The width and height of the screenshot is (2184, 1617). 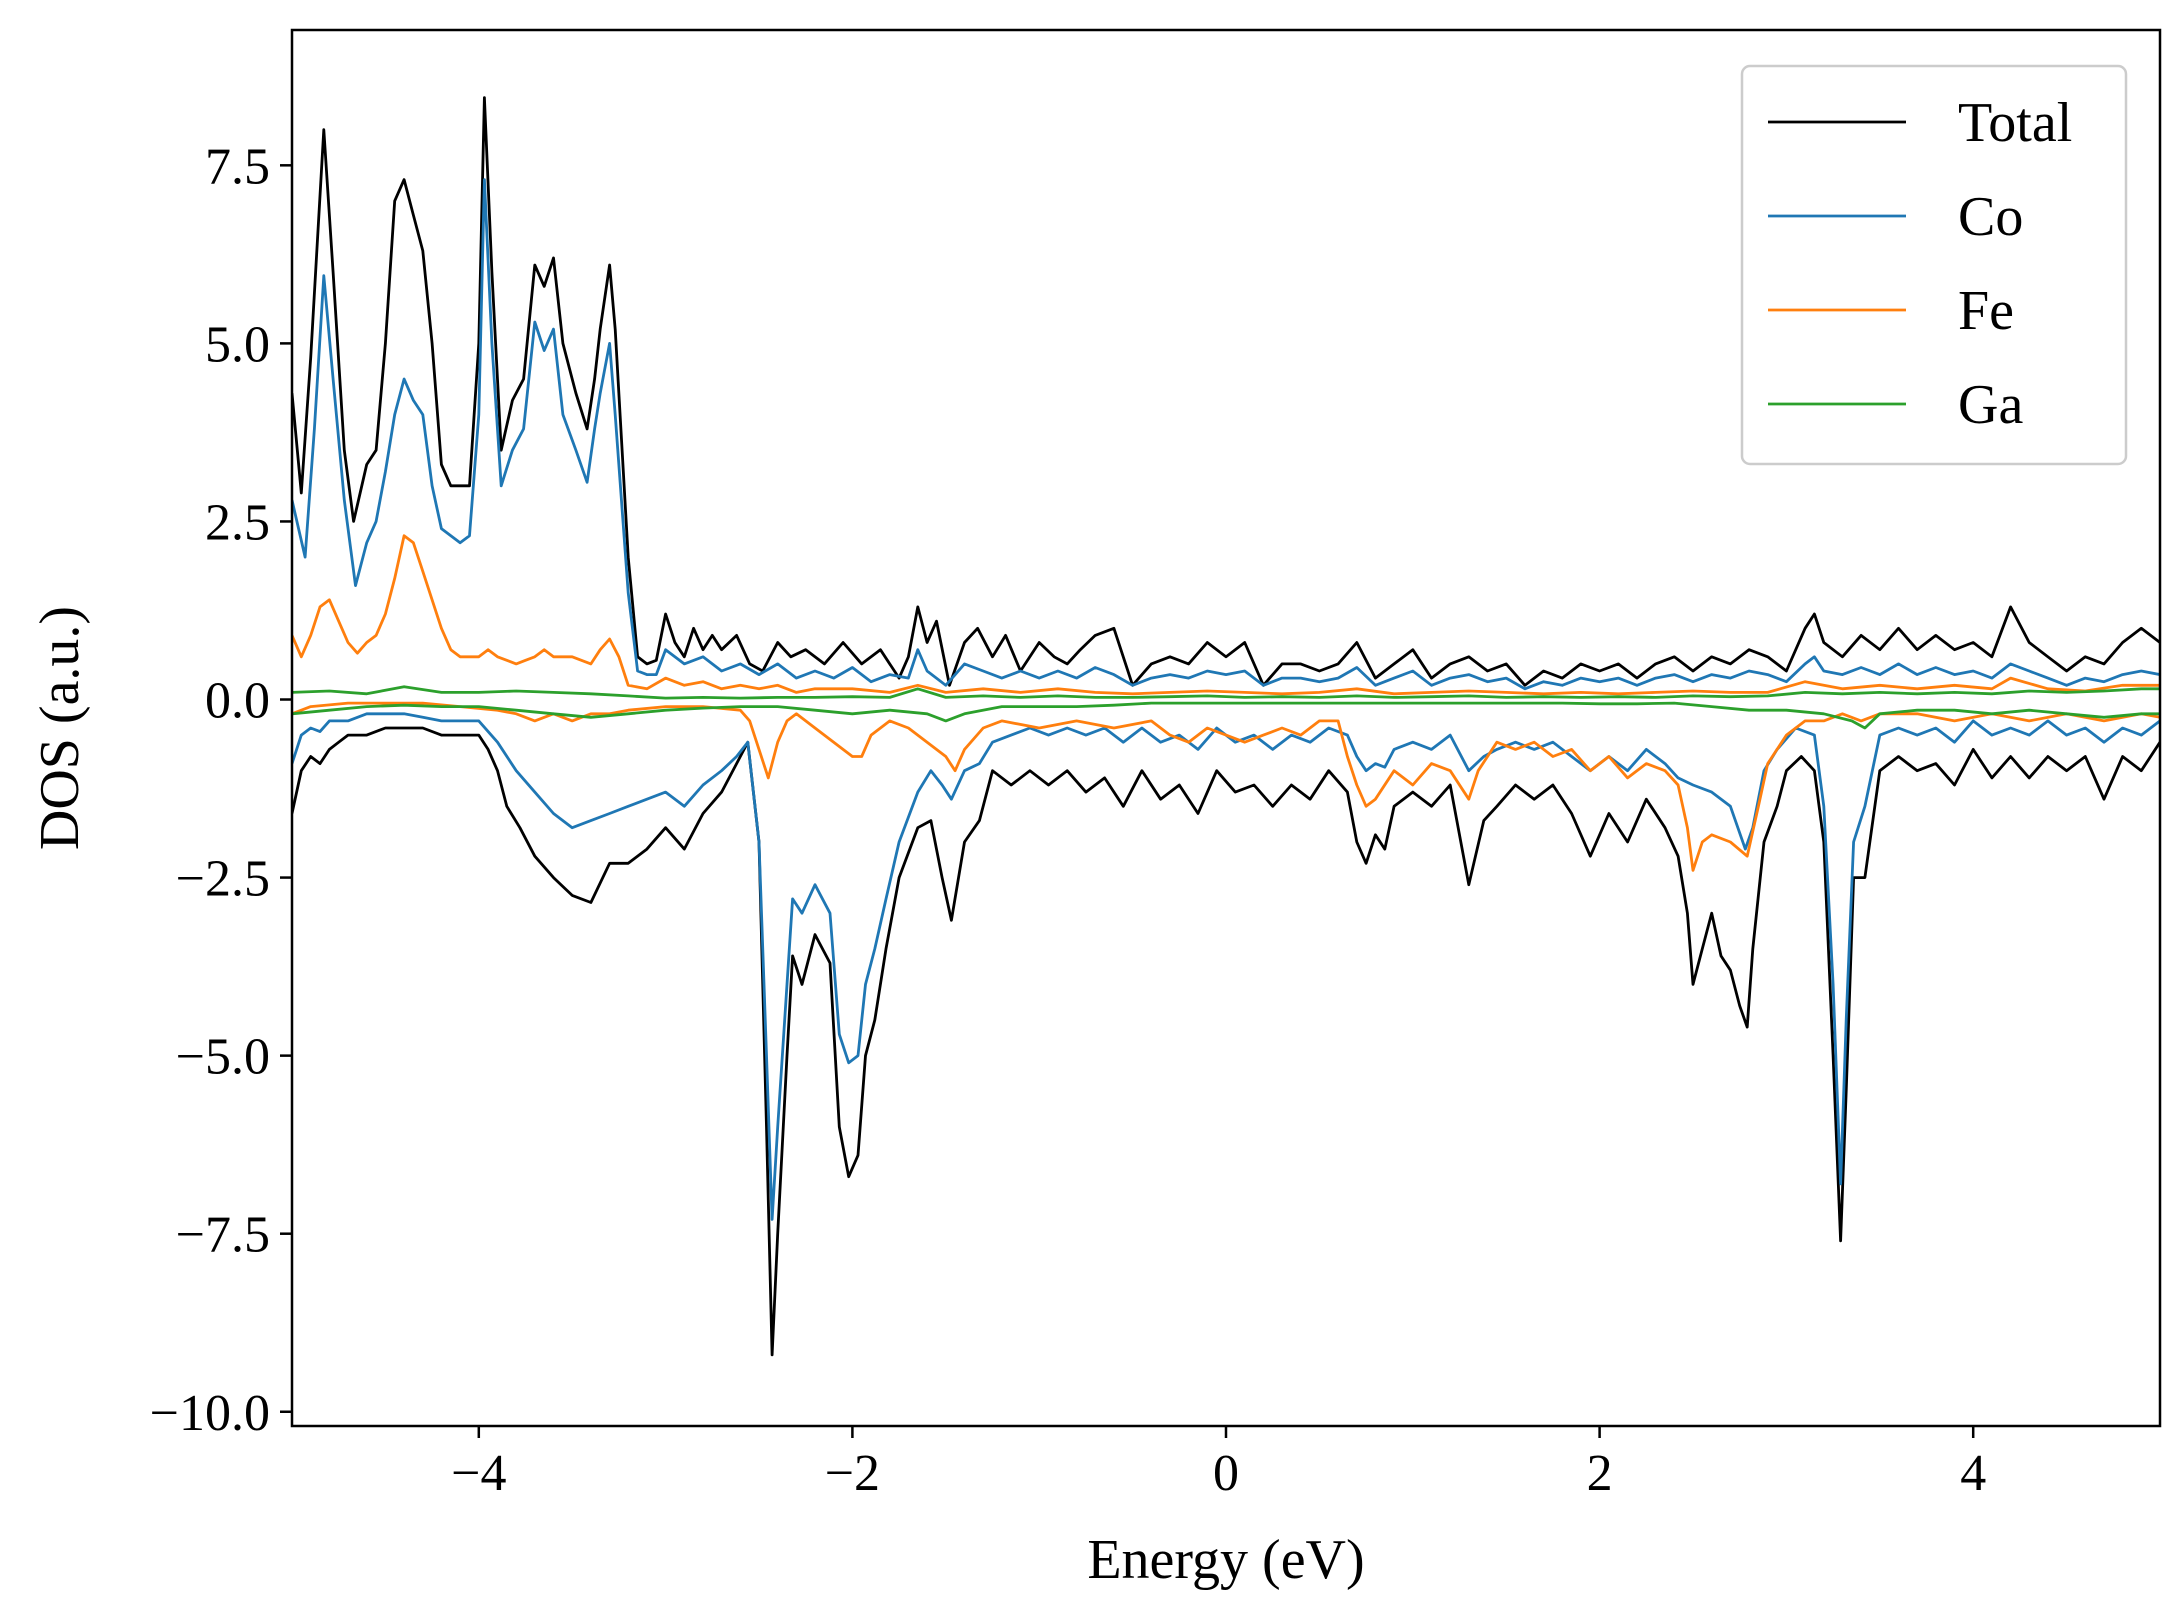 I want to click on x-tick-label: 0, so click(x=1226, y=1473).